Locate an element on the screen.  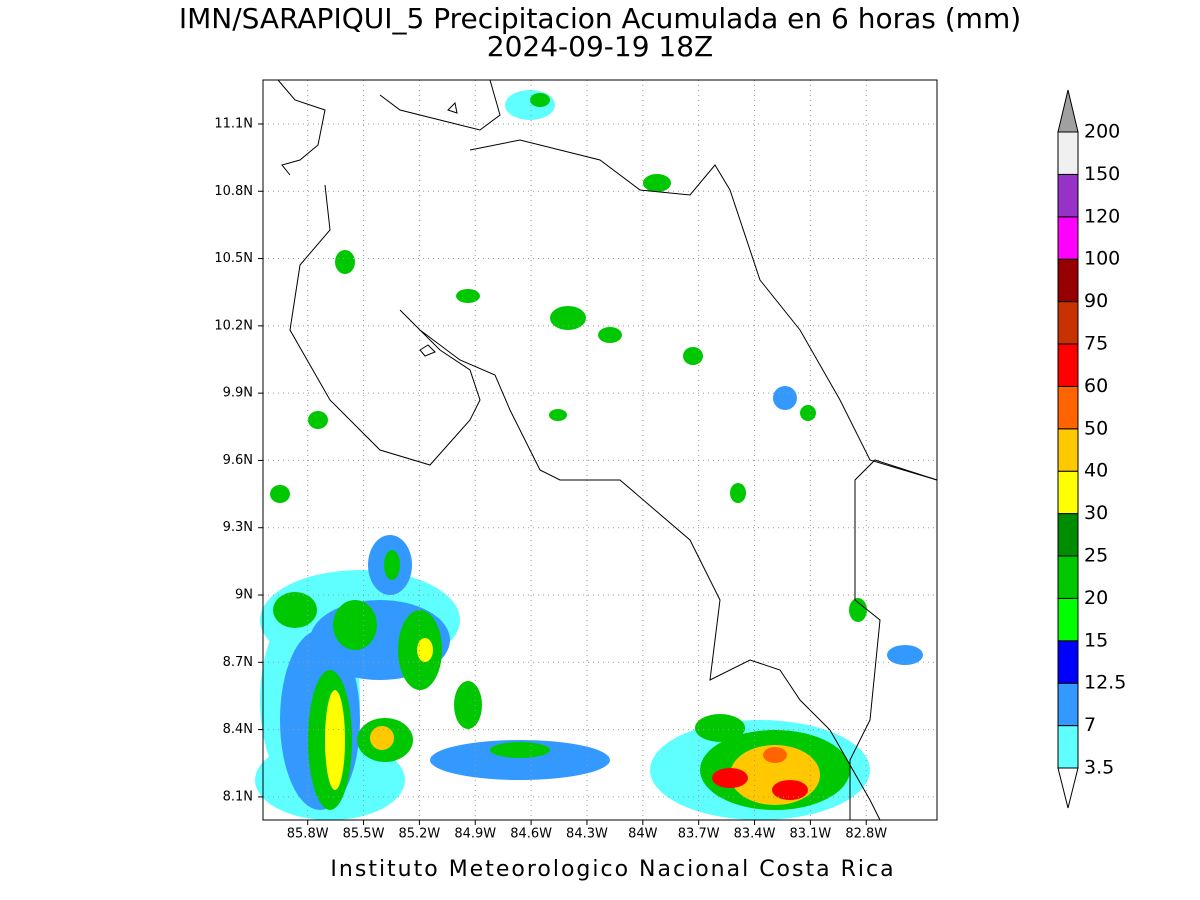
x-tick-label: 84.6W is located at coordinates (531, 834).